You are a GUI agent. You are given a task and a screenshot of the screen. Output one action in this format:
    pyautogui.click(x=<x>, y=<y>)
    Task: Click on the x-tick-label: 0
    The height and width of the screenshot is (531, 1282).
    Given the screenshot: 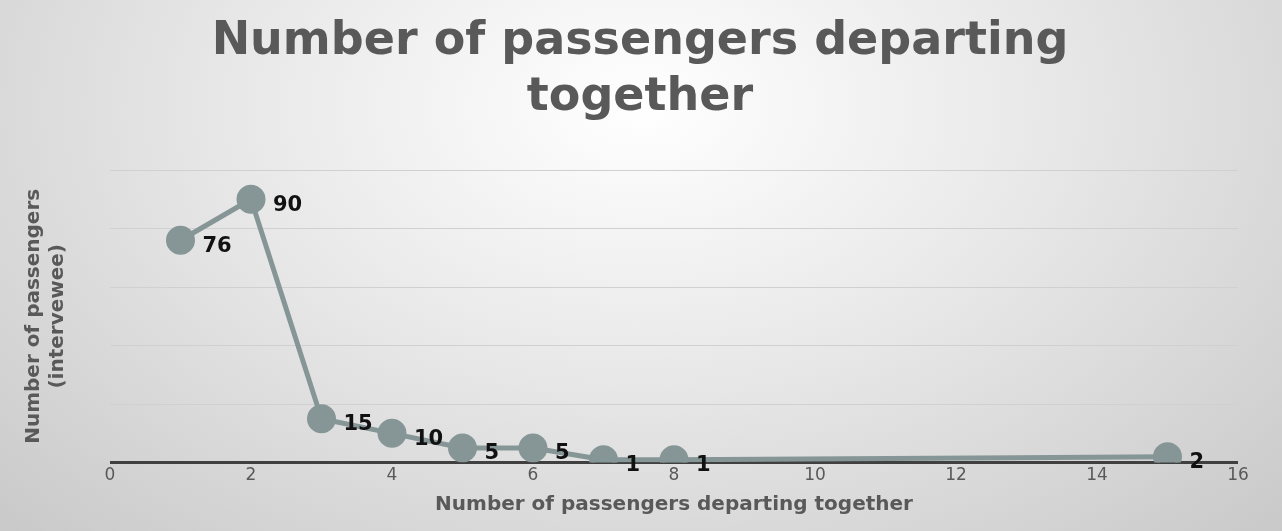 What is the action you would take?
    pyautogui.click(x=110, y=474)
    